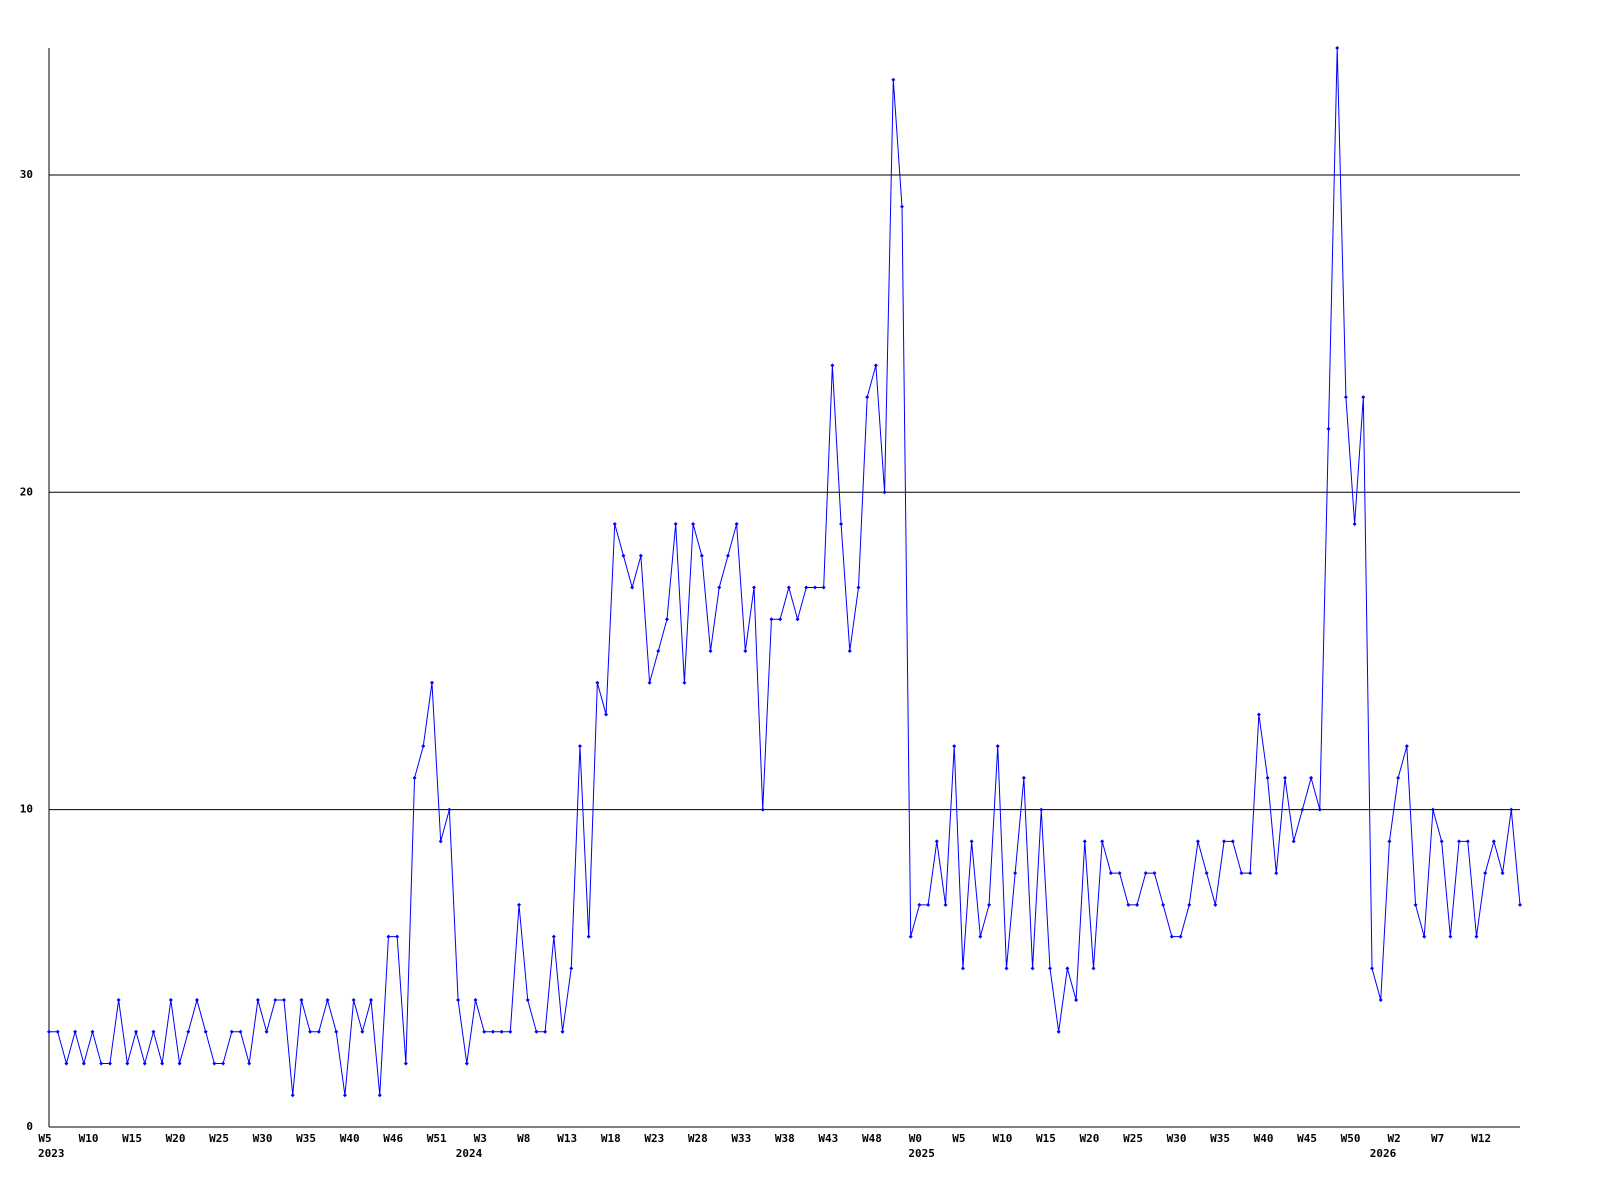 Image resolution: width=1600 pixels, height=1200 pixels. I want to click on x-tick-label: W28, so click(698, 1138).